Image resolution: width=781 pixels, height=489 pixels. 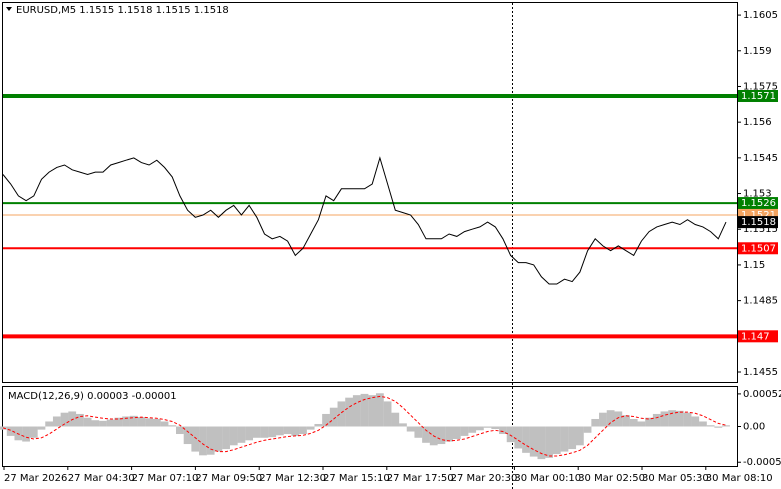 I want to click on y-tick-label: 1.1575, so click(x=760, y=86).